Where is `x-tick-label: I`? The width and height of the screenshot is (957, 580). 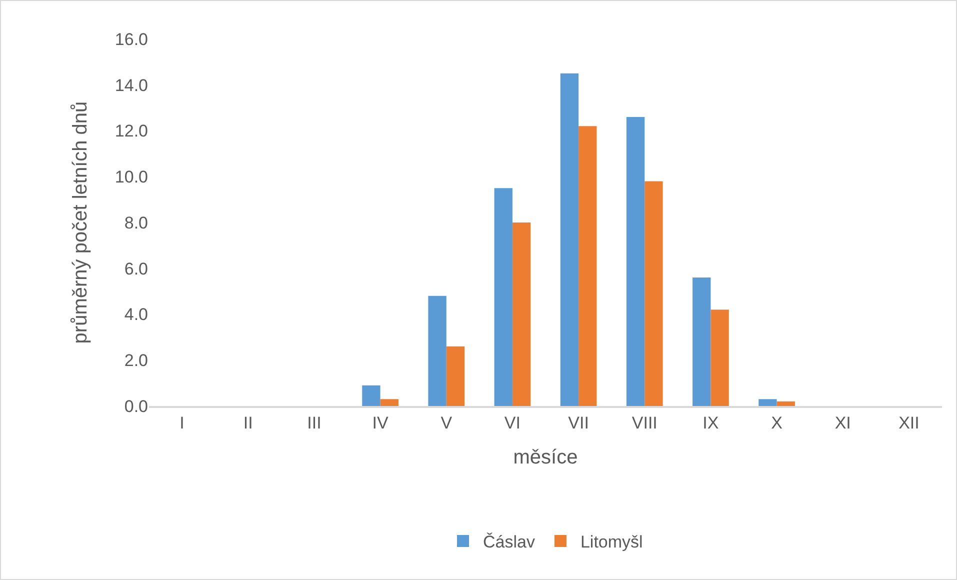 x-tick-label: I is located at coordinates (182, 422).